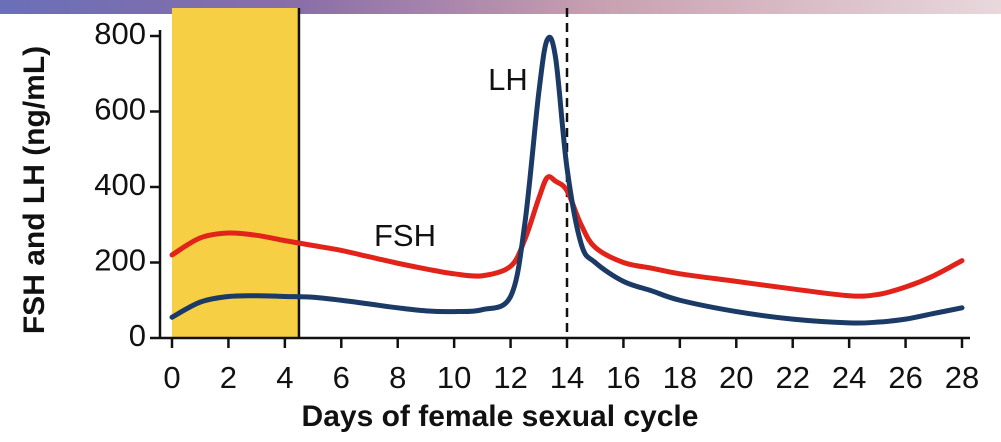 This screenshot has height=442, width=1001. What do you see at coordinates (500, 7) in the screenshot?
I see `photo-strip` at bounding box center [500, 7].